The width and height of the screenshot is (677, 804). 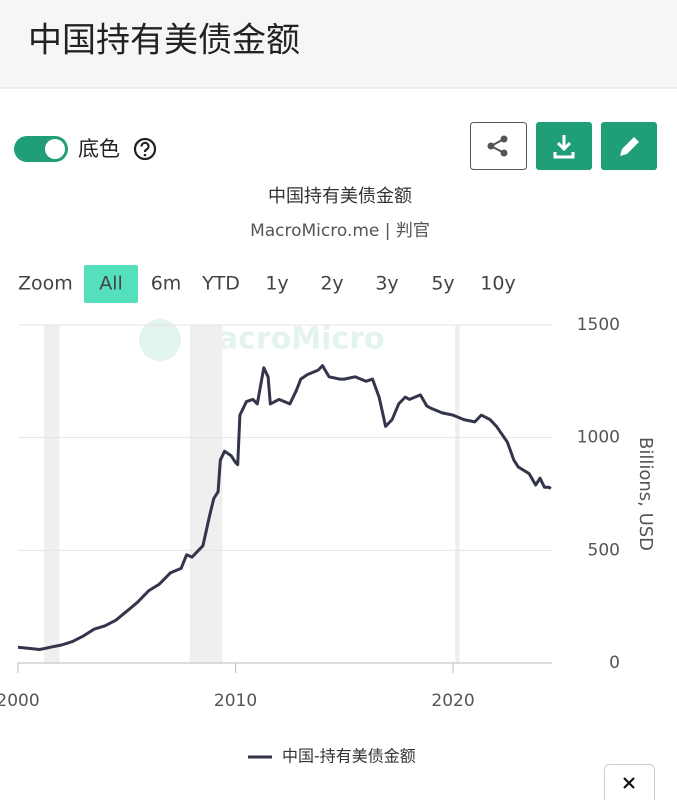 What do you see at coordinates (349, 756) in the screenshot?
I see `legend-label: 中国-持有美债金额` at bounding box center [349, 756].